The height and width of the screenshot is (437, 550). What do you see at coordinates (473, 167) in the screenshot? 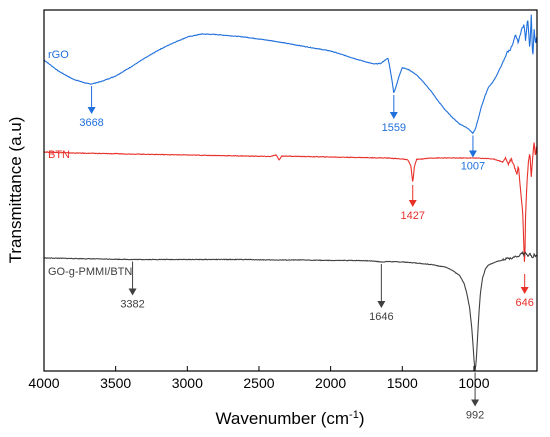
I see `peak-label: 1007` at bounding box center [473, 167].